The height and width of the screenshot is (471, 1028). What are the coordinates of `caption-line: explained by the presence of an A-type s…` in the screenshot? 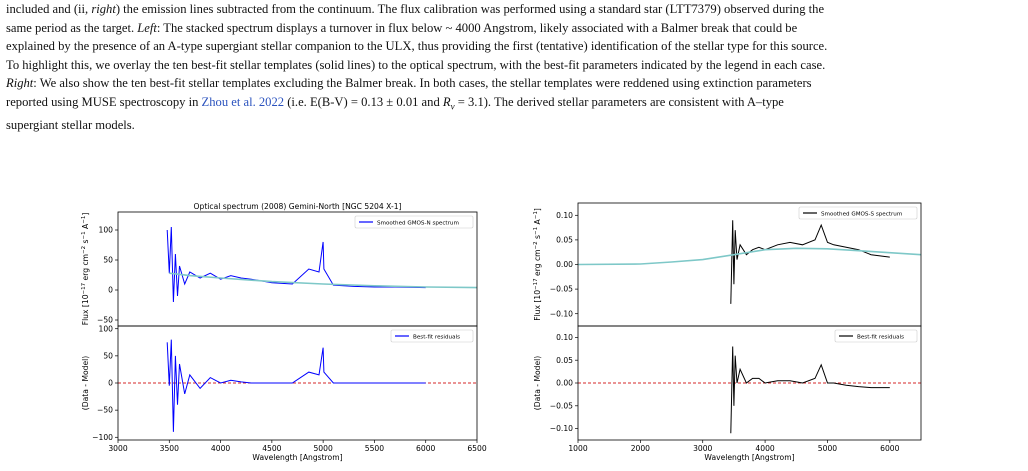 It's located at (417, 46).